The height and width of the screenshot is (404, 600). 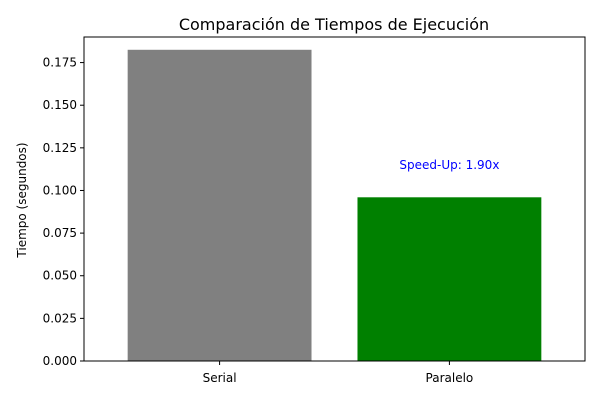 What do you see at coordinates (60, 361) in the screenshot?
I see `y-tick-label: 0.000` at bounding box center [60, 361].